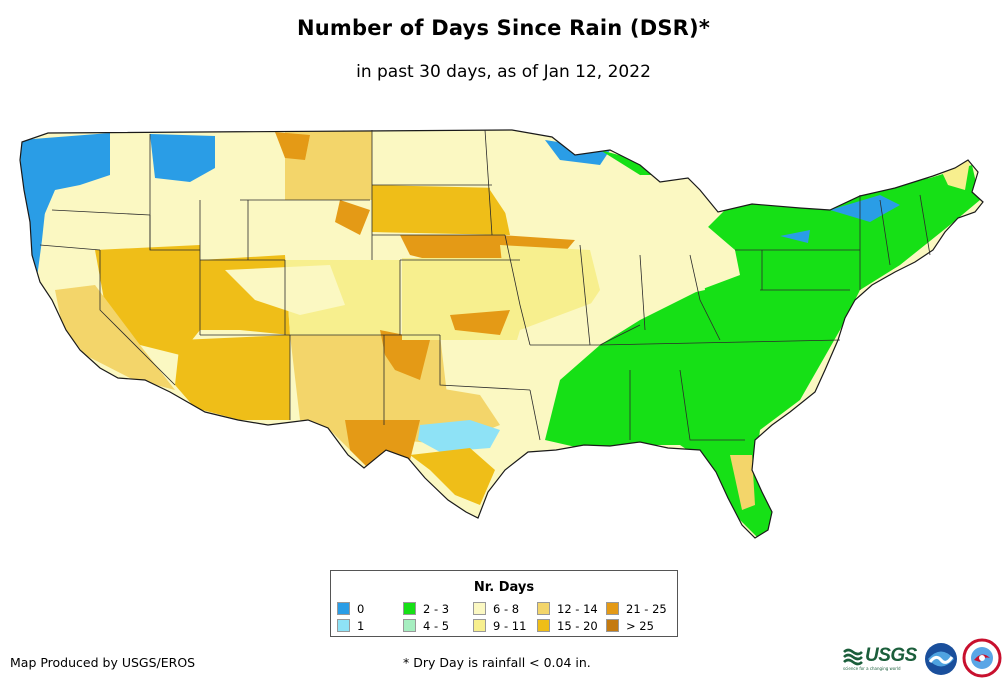 The height and width of the screenshot is (691, 1007). What do you see at coordinates (872, 668) in the screenshot?
I see `usgs-tagline: science for a changing world` at bounding box center [872, 668].